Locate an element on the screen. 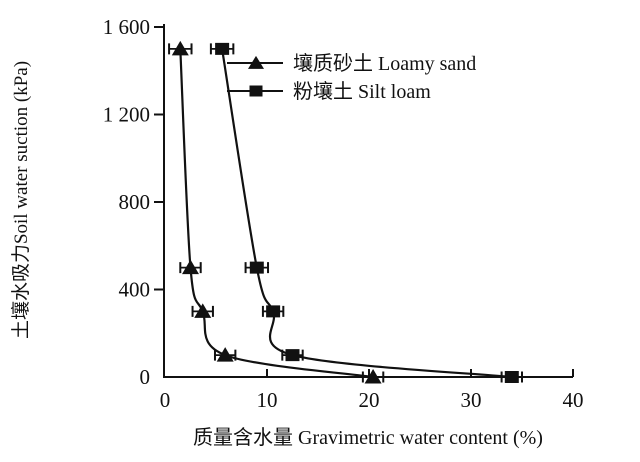  y-tick-label: 1 600 is located at coordinates (126, 27).